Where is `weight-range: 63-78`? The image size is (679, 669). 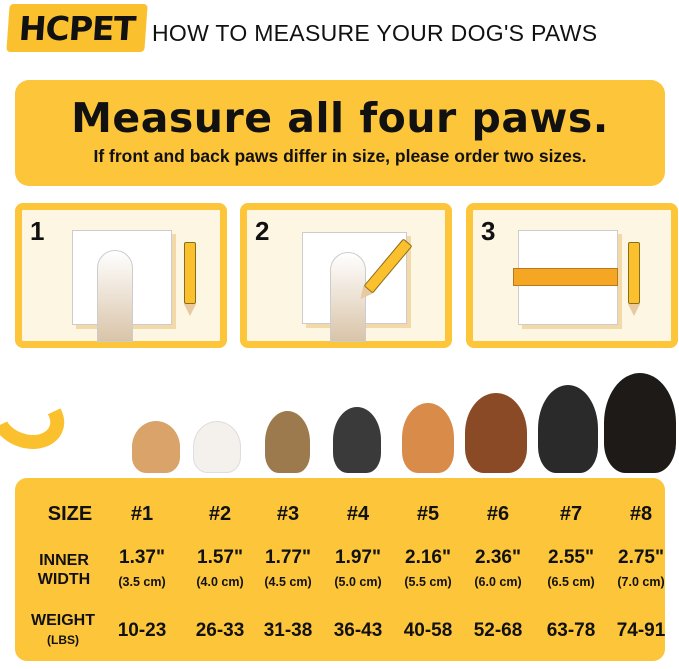 weight-range: 63-78 is located at coordinates (571, 630).